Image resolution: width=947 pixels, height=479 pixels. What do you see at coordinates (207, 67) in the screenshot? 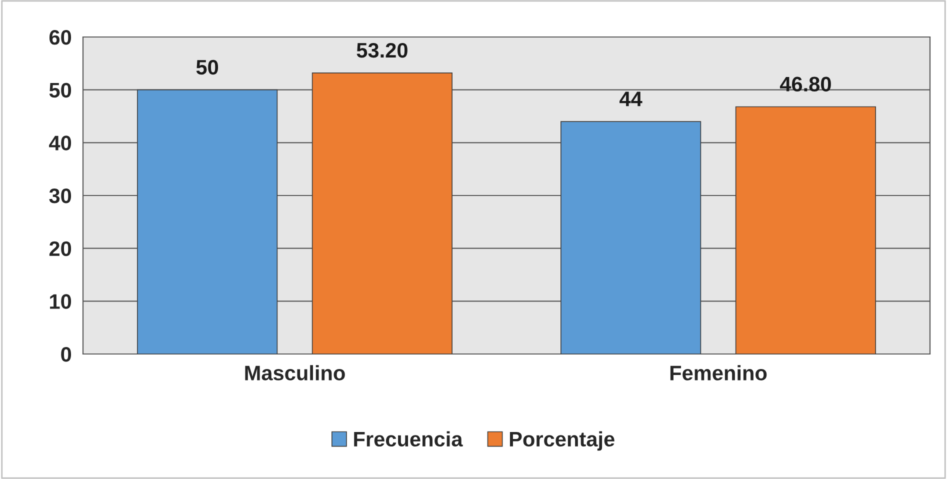
I see `data-label: 50` at bounding box center [207, 67].